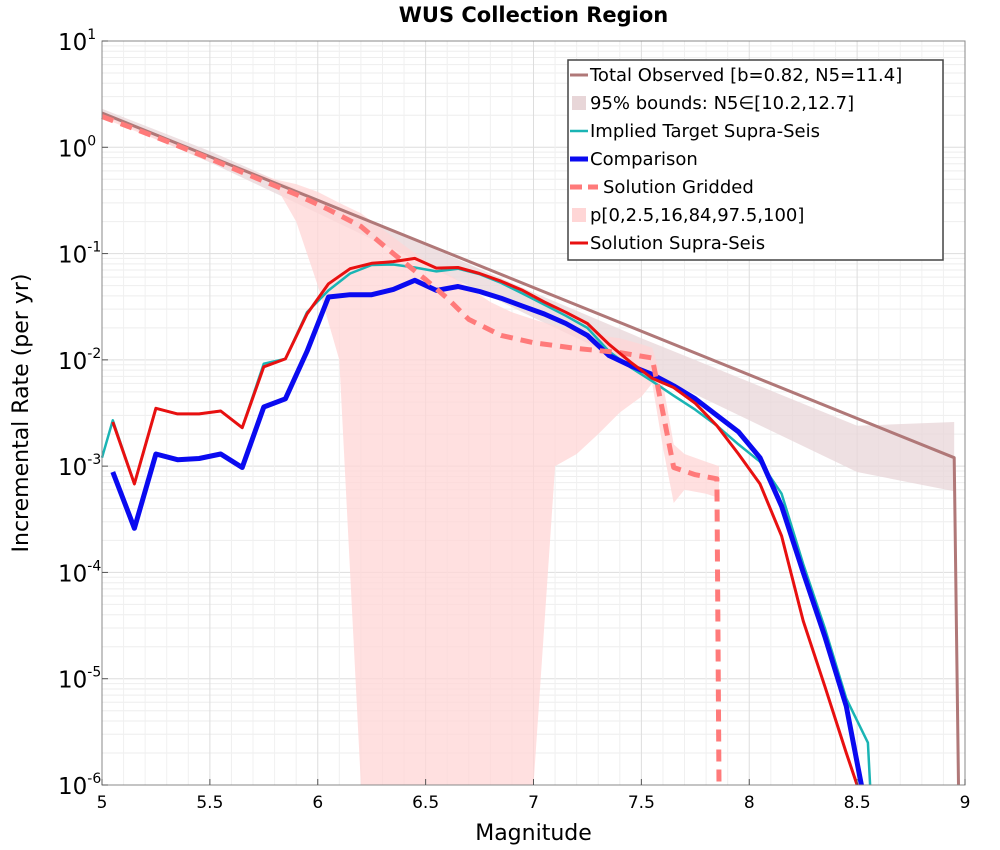  Describe the element at coordinates (644, 159) in the screenshot. I see `legend-label-3: Comparison` at that location.